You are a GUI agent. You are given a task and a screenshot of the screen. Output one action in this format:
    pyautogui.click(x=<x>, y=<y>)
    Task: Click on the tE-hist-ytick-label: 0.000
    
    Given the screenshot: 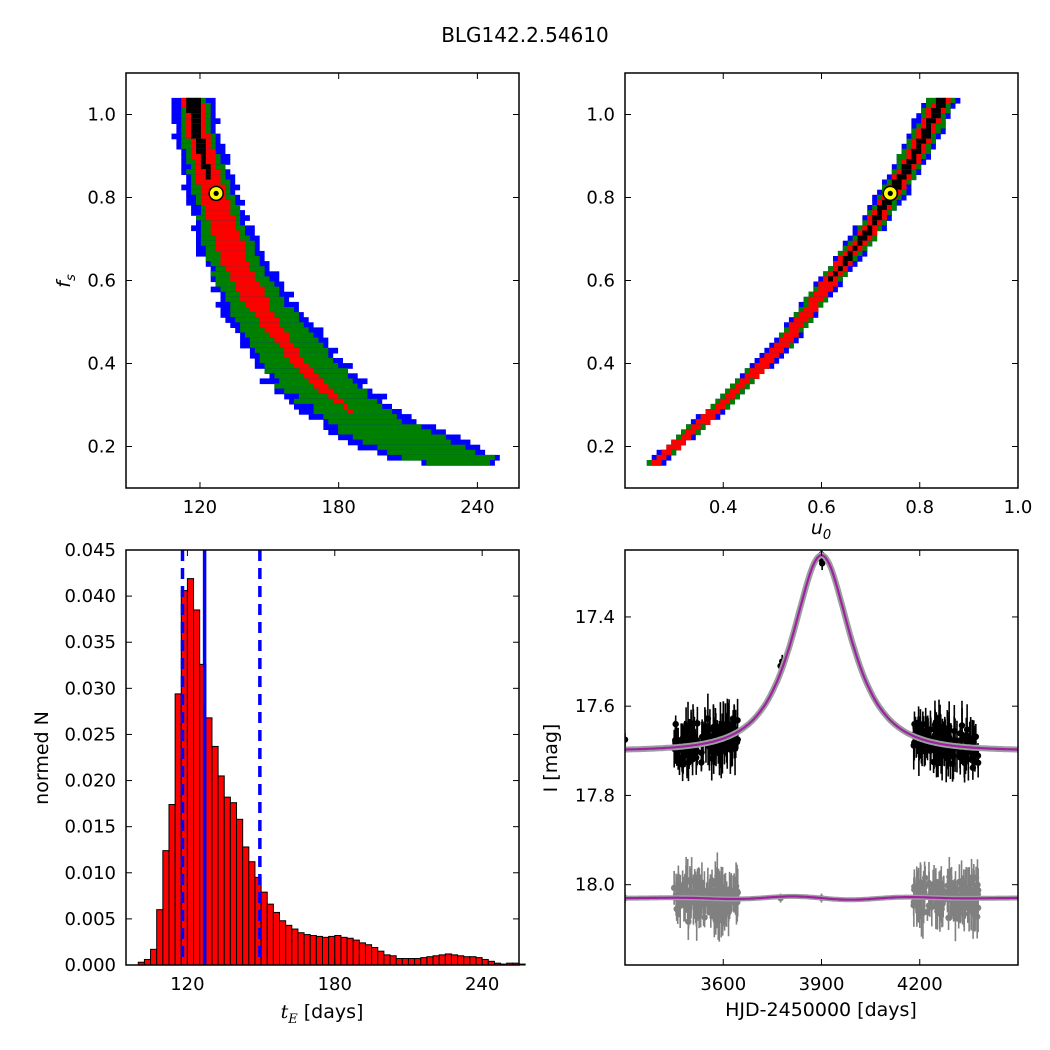 What is the action you would take?
    pyautogui.click(x=90, y=965)
    